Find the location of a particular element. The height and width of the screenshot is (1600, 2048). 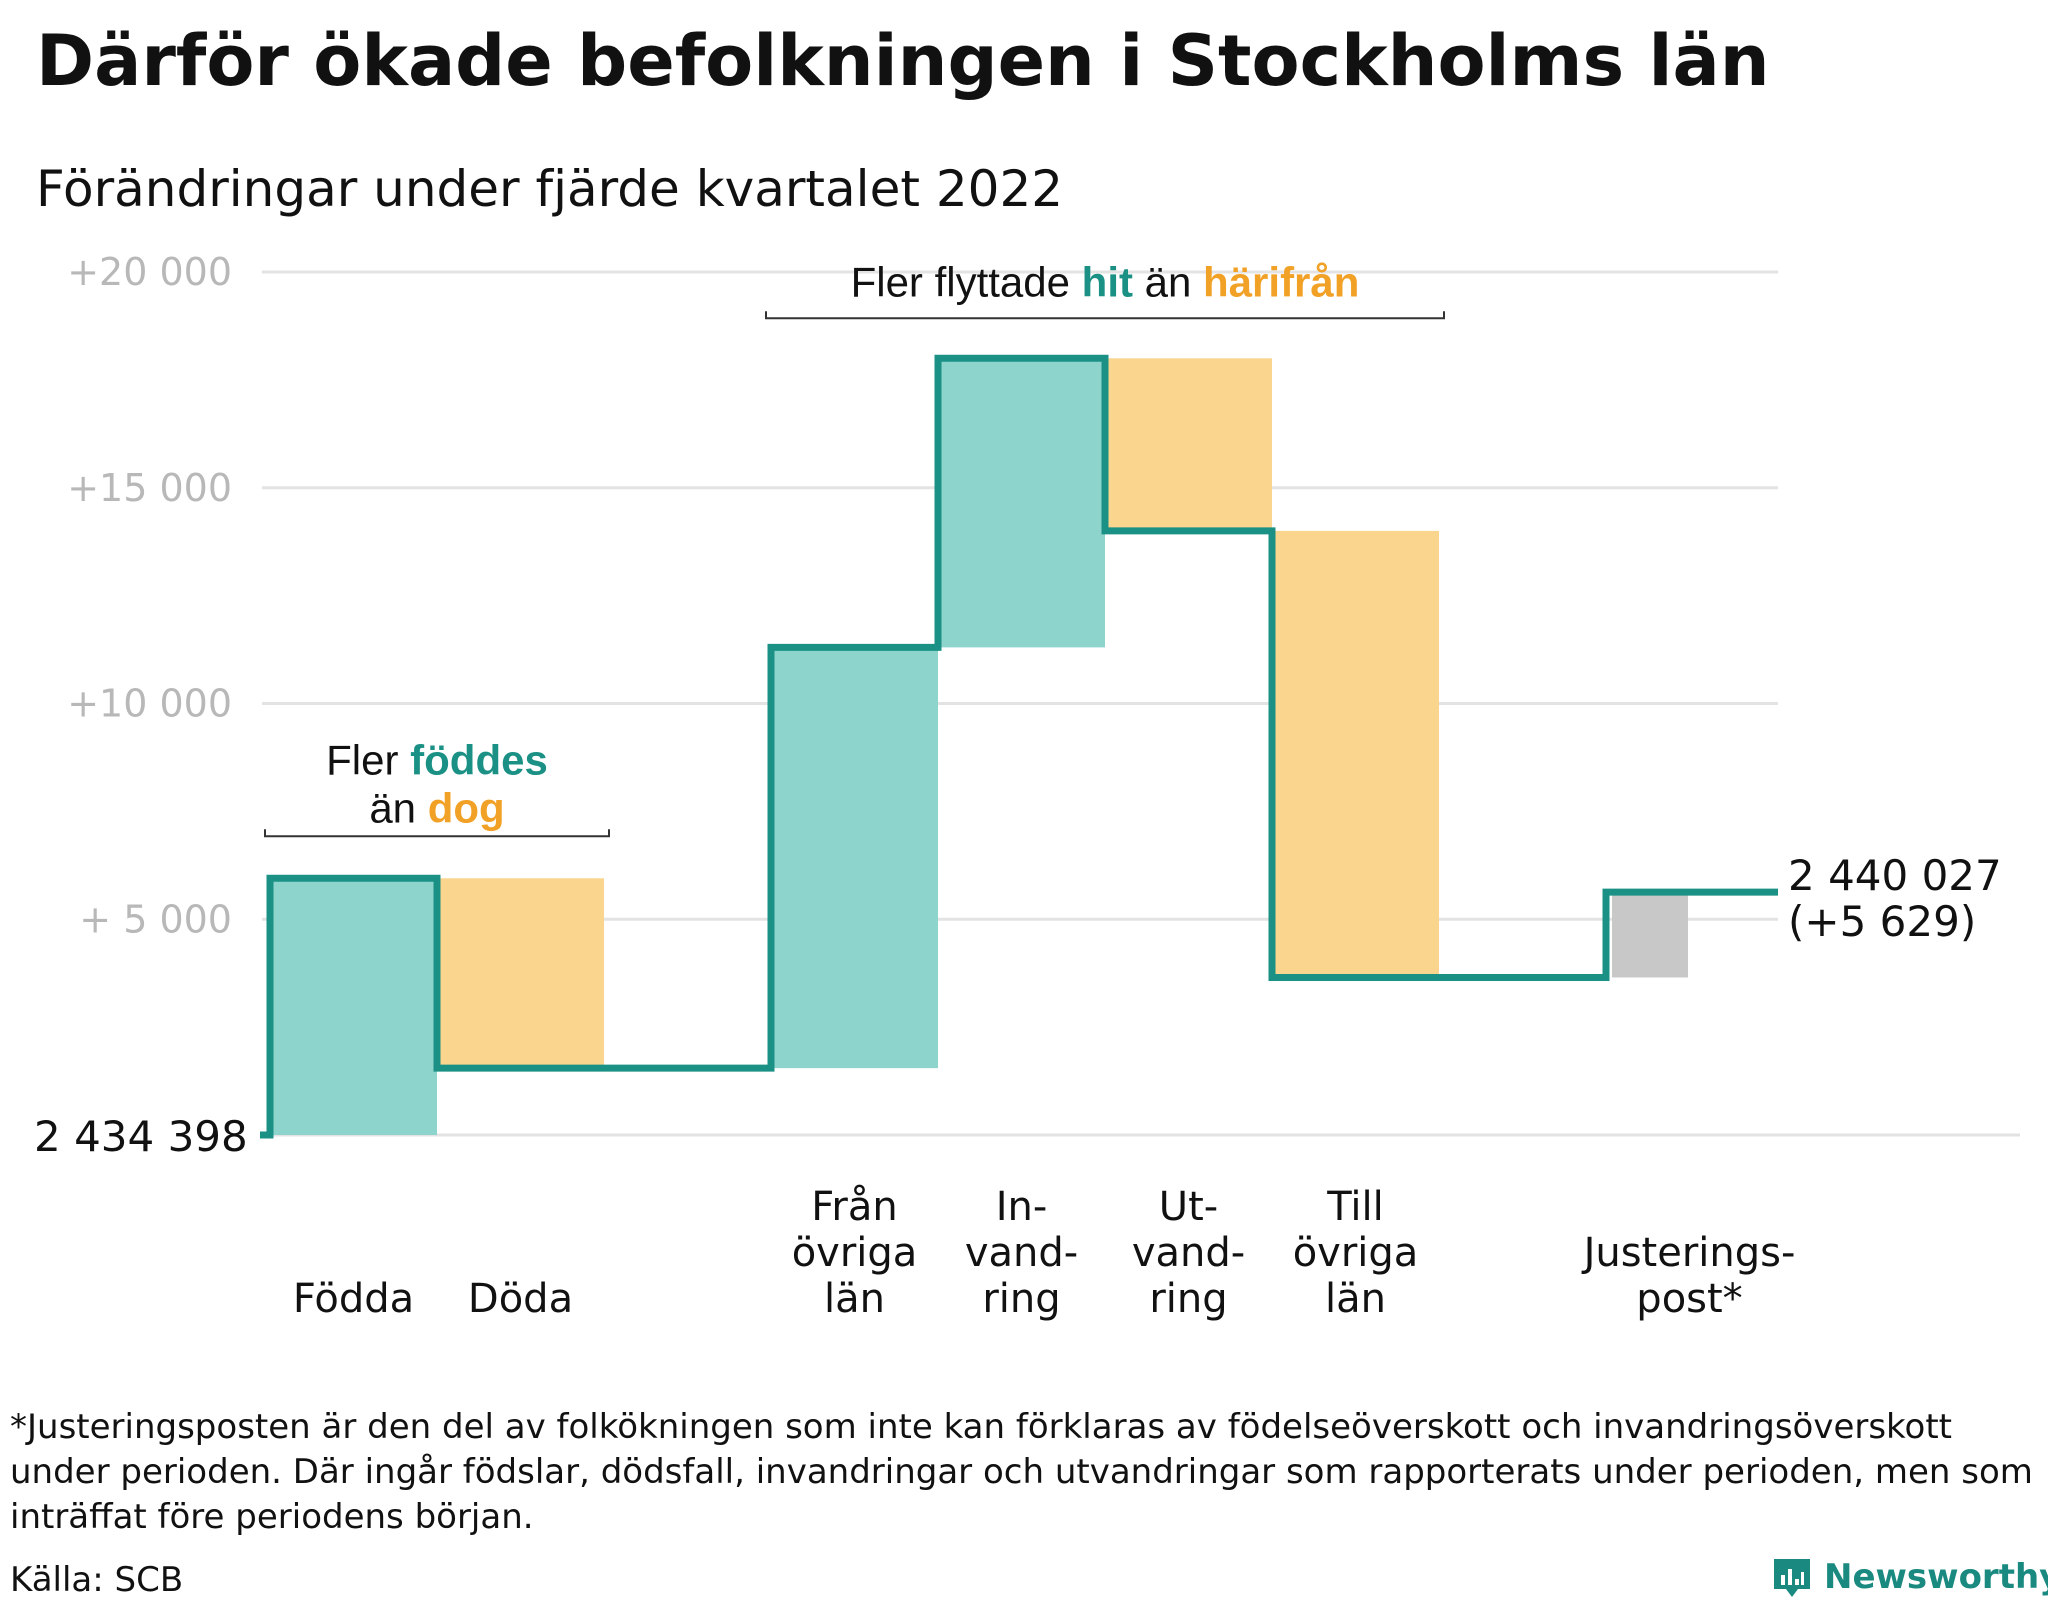

category-label: Från övriga län is located at coordinates (855, 1253).